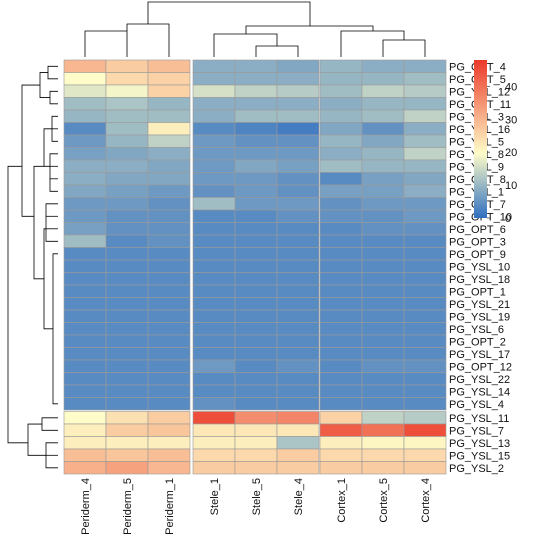 Image resolution: width=550 pixels, height=541 pixels. I want to click on row-label: PG_YSL_21, so click(479, 305).